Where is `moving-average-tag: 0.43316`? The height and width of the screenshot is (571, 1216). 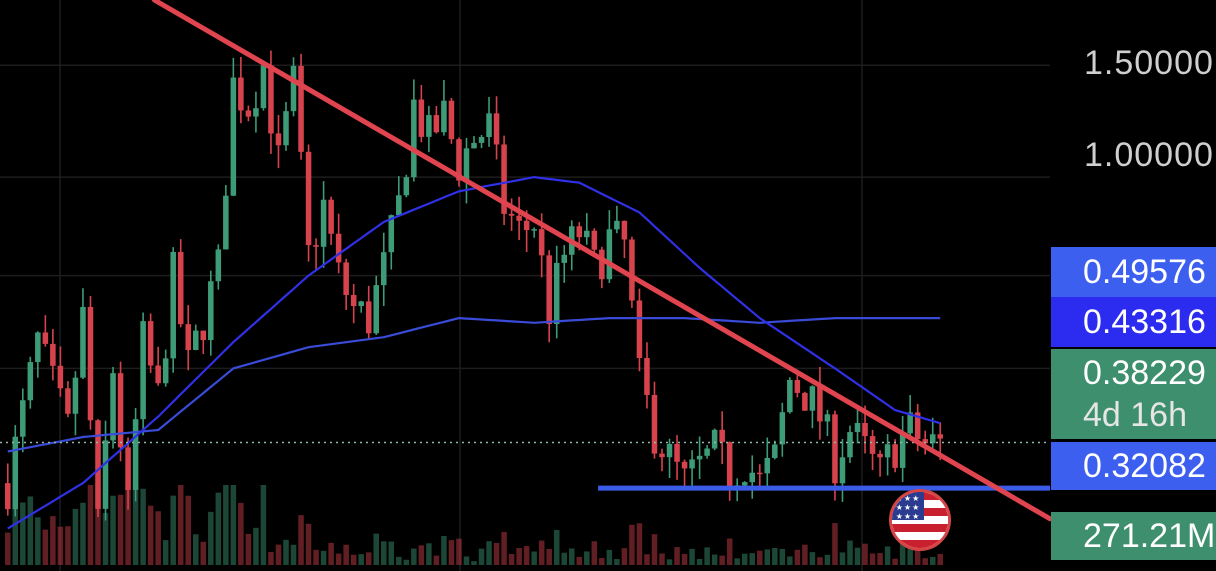 moving-average-tag: 0.43316 is located at coordinates (1133, 322).